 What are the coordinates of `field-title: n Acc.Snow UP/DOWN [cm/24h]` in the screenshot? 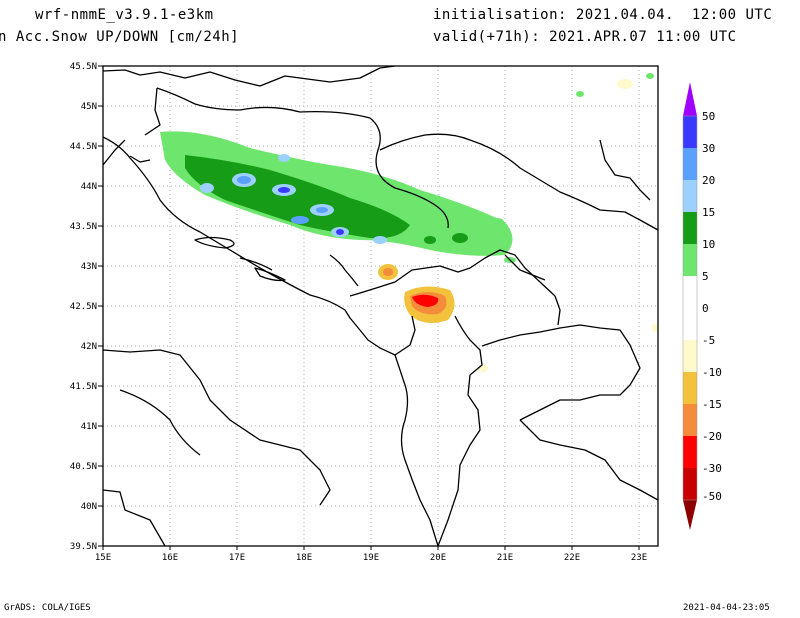 It's located at (120, 37).